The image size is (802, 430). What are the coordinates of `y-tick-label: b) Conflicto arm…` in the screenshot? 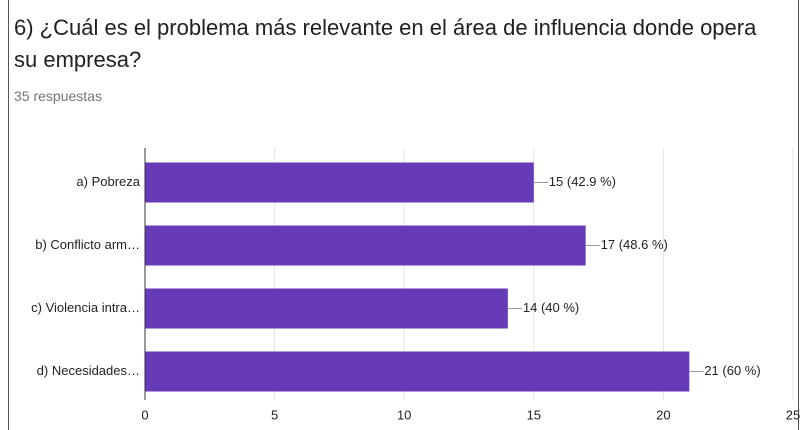 It's located at (87, 244).